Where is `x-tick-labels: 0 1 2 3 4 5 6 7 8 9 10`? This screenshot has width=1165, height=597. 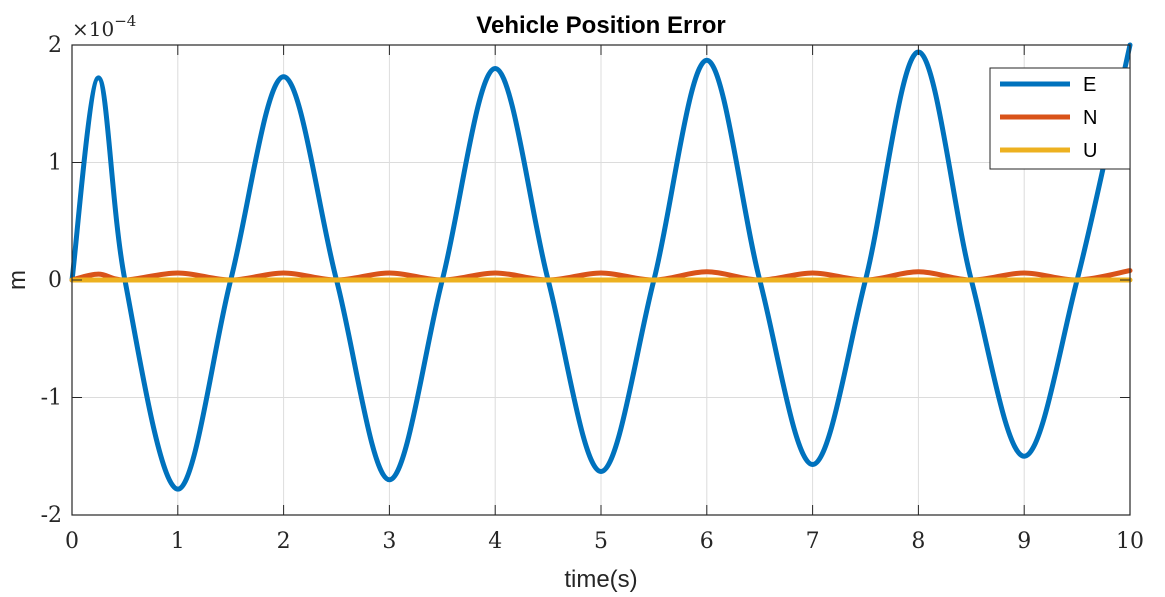
x-tick-labels: 0 1 2 3 4 5 6 7 8 9 10 is located at coordinates (604, 541).